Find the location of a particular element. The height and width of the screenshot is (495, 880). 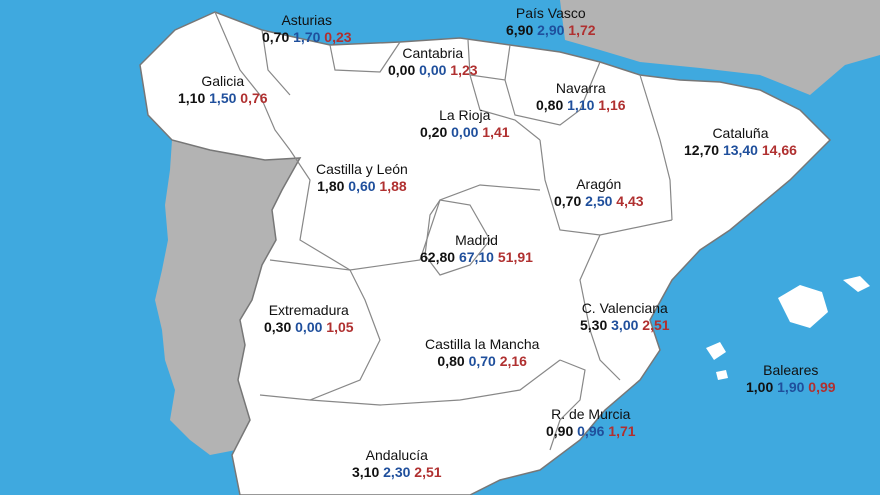

region-value-2: 1,50 is located at coordinates (223, 97).